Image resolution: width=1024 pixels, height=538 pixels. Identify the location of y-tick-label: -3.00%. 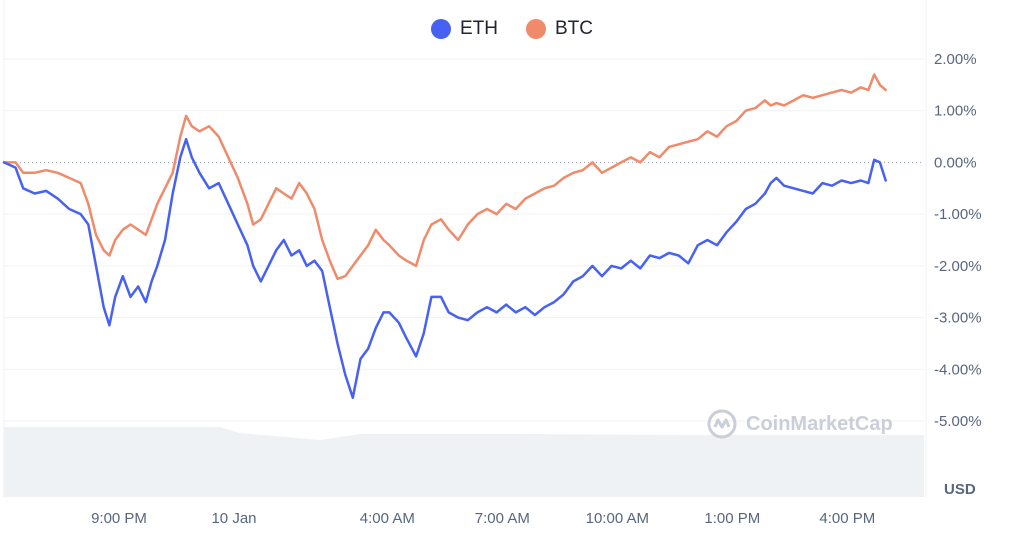
(958, 318).